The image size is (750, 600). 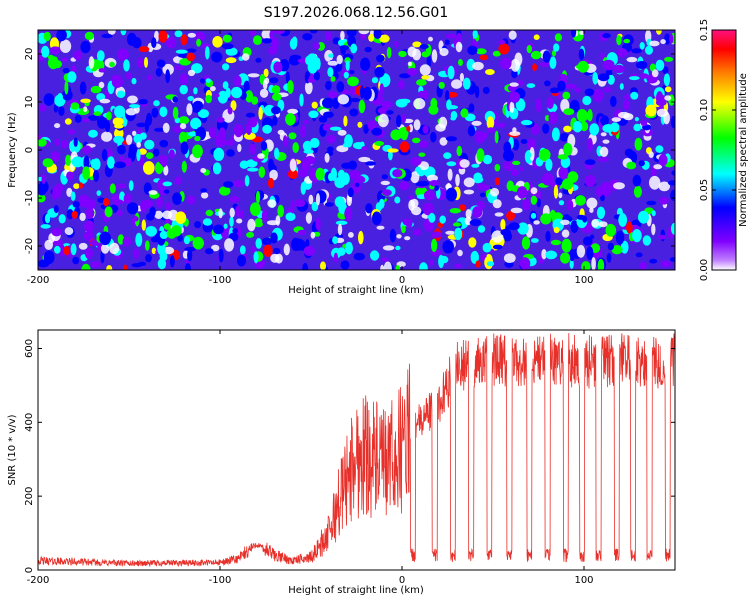 What do you see at coordinates (29, 348) in the screenshot?
I see `y-tick-label: 600` at bounding box center [29, 348].